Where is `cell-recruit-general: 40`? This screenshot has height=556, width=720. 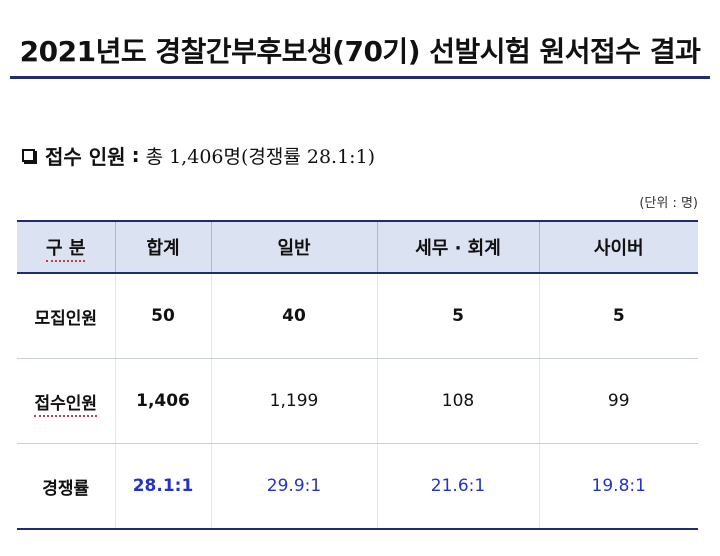 cell-recruit-general: 40 is located at coordinates (293, 316).